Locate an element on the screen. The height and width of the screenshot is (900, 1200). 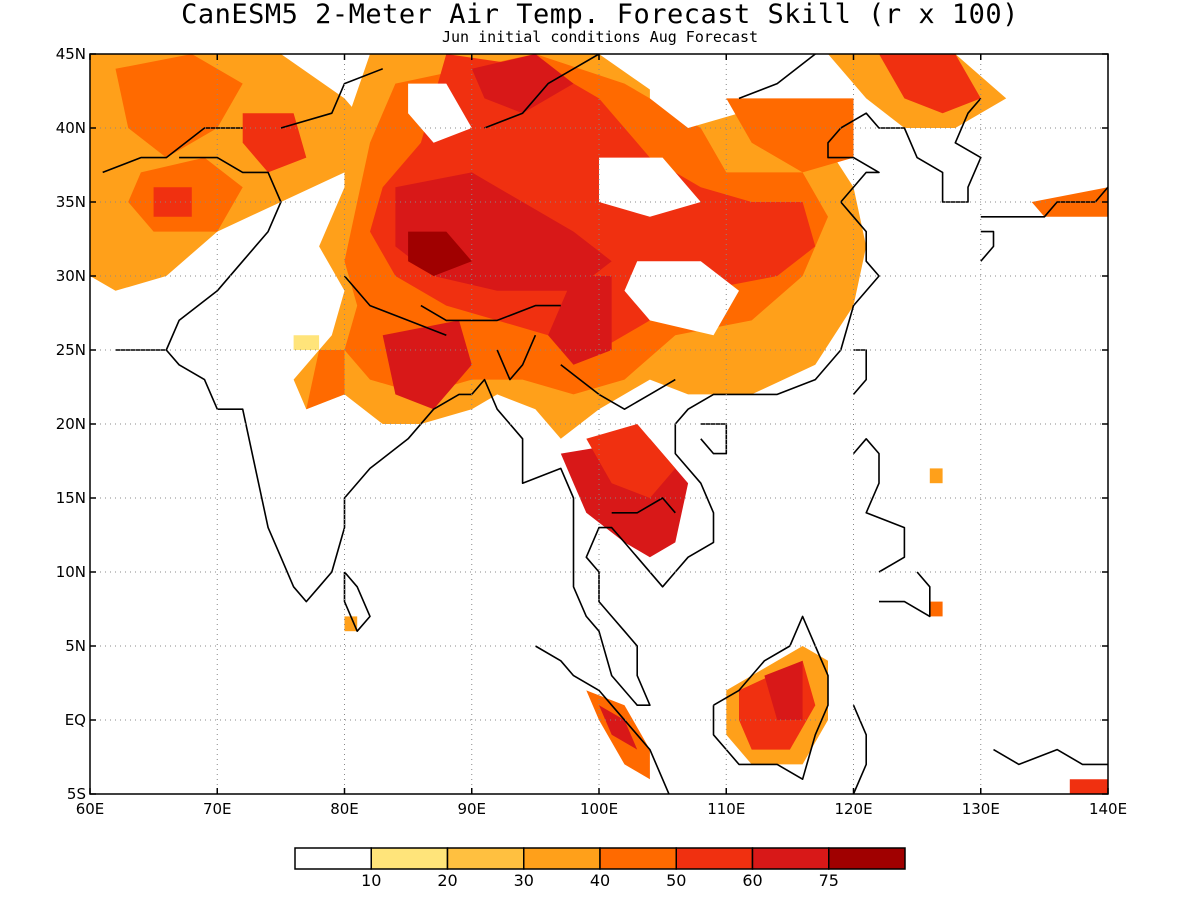
colorbar-label: 40 is located at coordinates (600, 880).